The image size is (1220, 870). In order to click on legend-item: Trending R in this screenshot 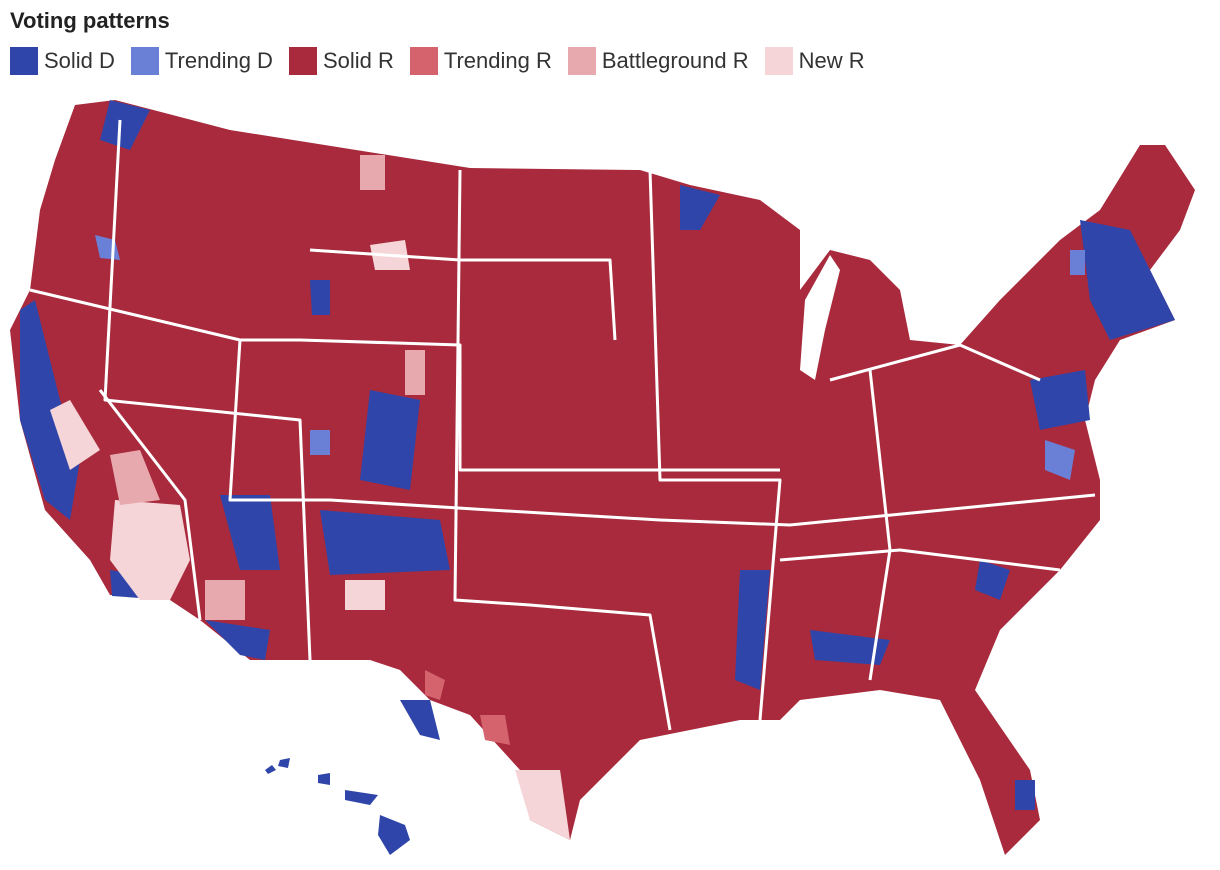, I will do `click(480, 61)`.